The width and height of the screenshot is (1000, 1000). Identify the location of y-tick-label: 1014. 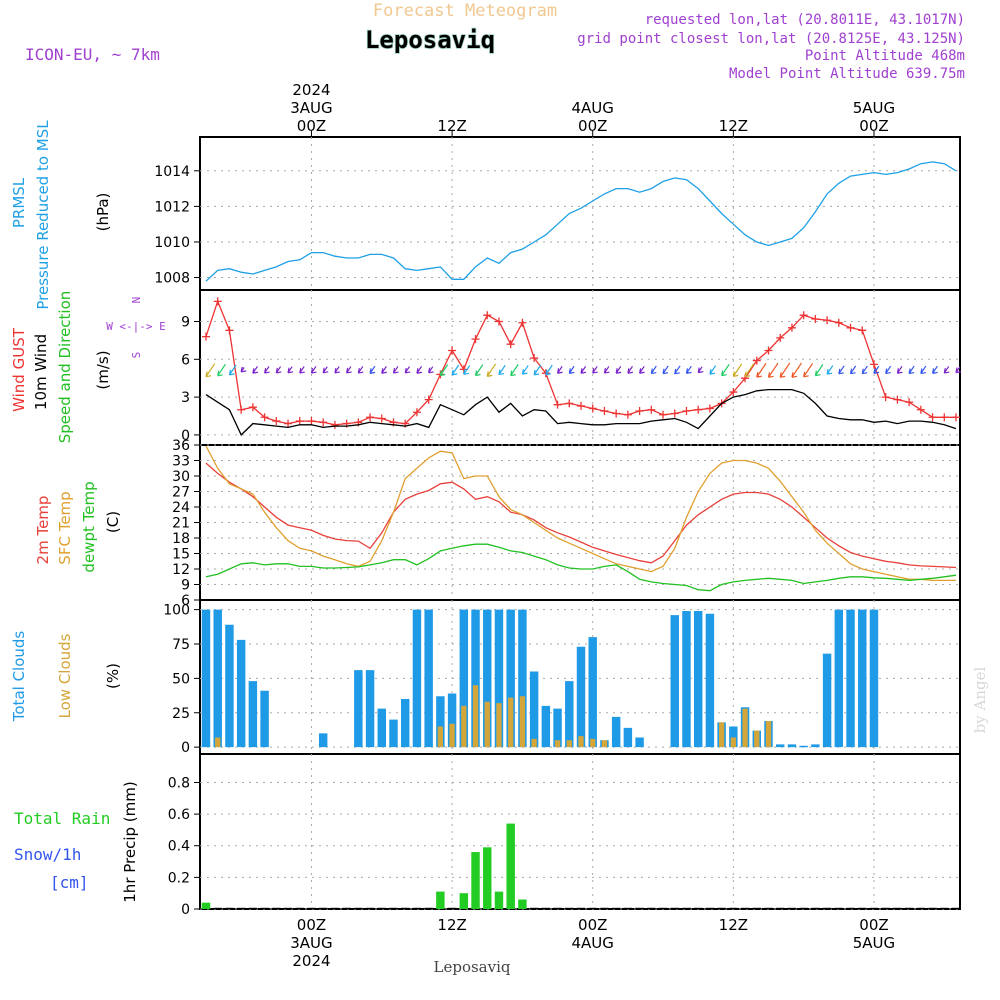
(172, 172).